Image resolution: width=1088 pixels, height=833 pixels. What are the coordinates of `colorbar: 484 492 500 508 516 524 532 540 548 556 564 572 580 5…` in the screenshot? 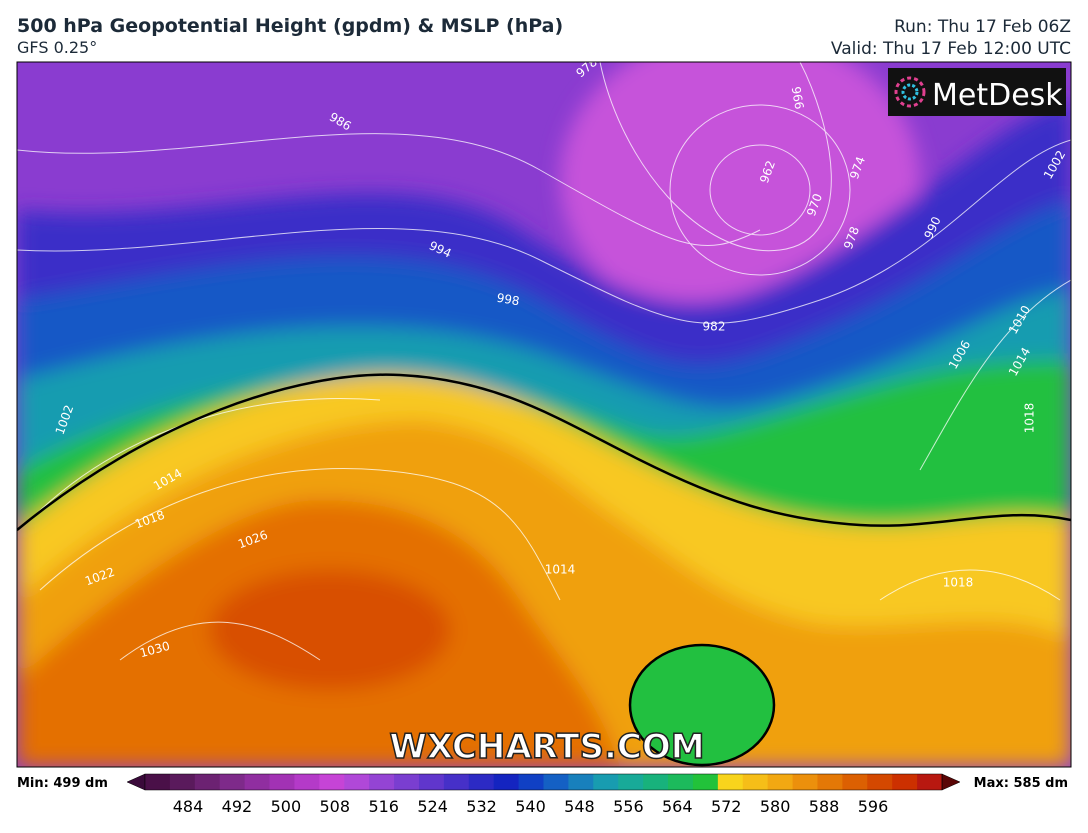 It's located at (543, 794).